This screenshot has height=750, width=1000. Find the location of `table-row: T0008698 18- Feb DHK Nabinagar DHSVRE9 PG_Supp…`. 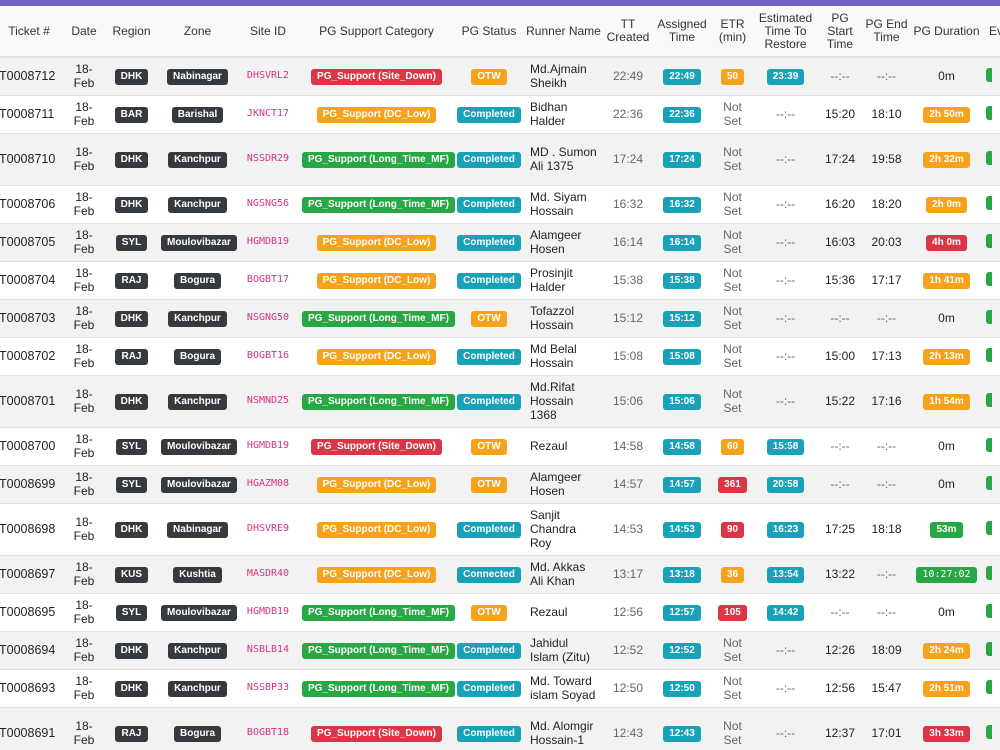

table-row: T0008698 18- Feb DHK Nabinagar DHSVRE9 PG_Supp… is located at coordinates (500, 529).